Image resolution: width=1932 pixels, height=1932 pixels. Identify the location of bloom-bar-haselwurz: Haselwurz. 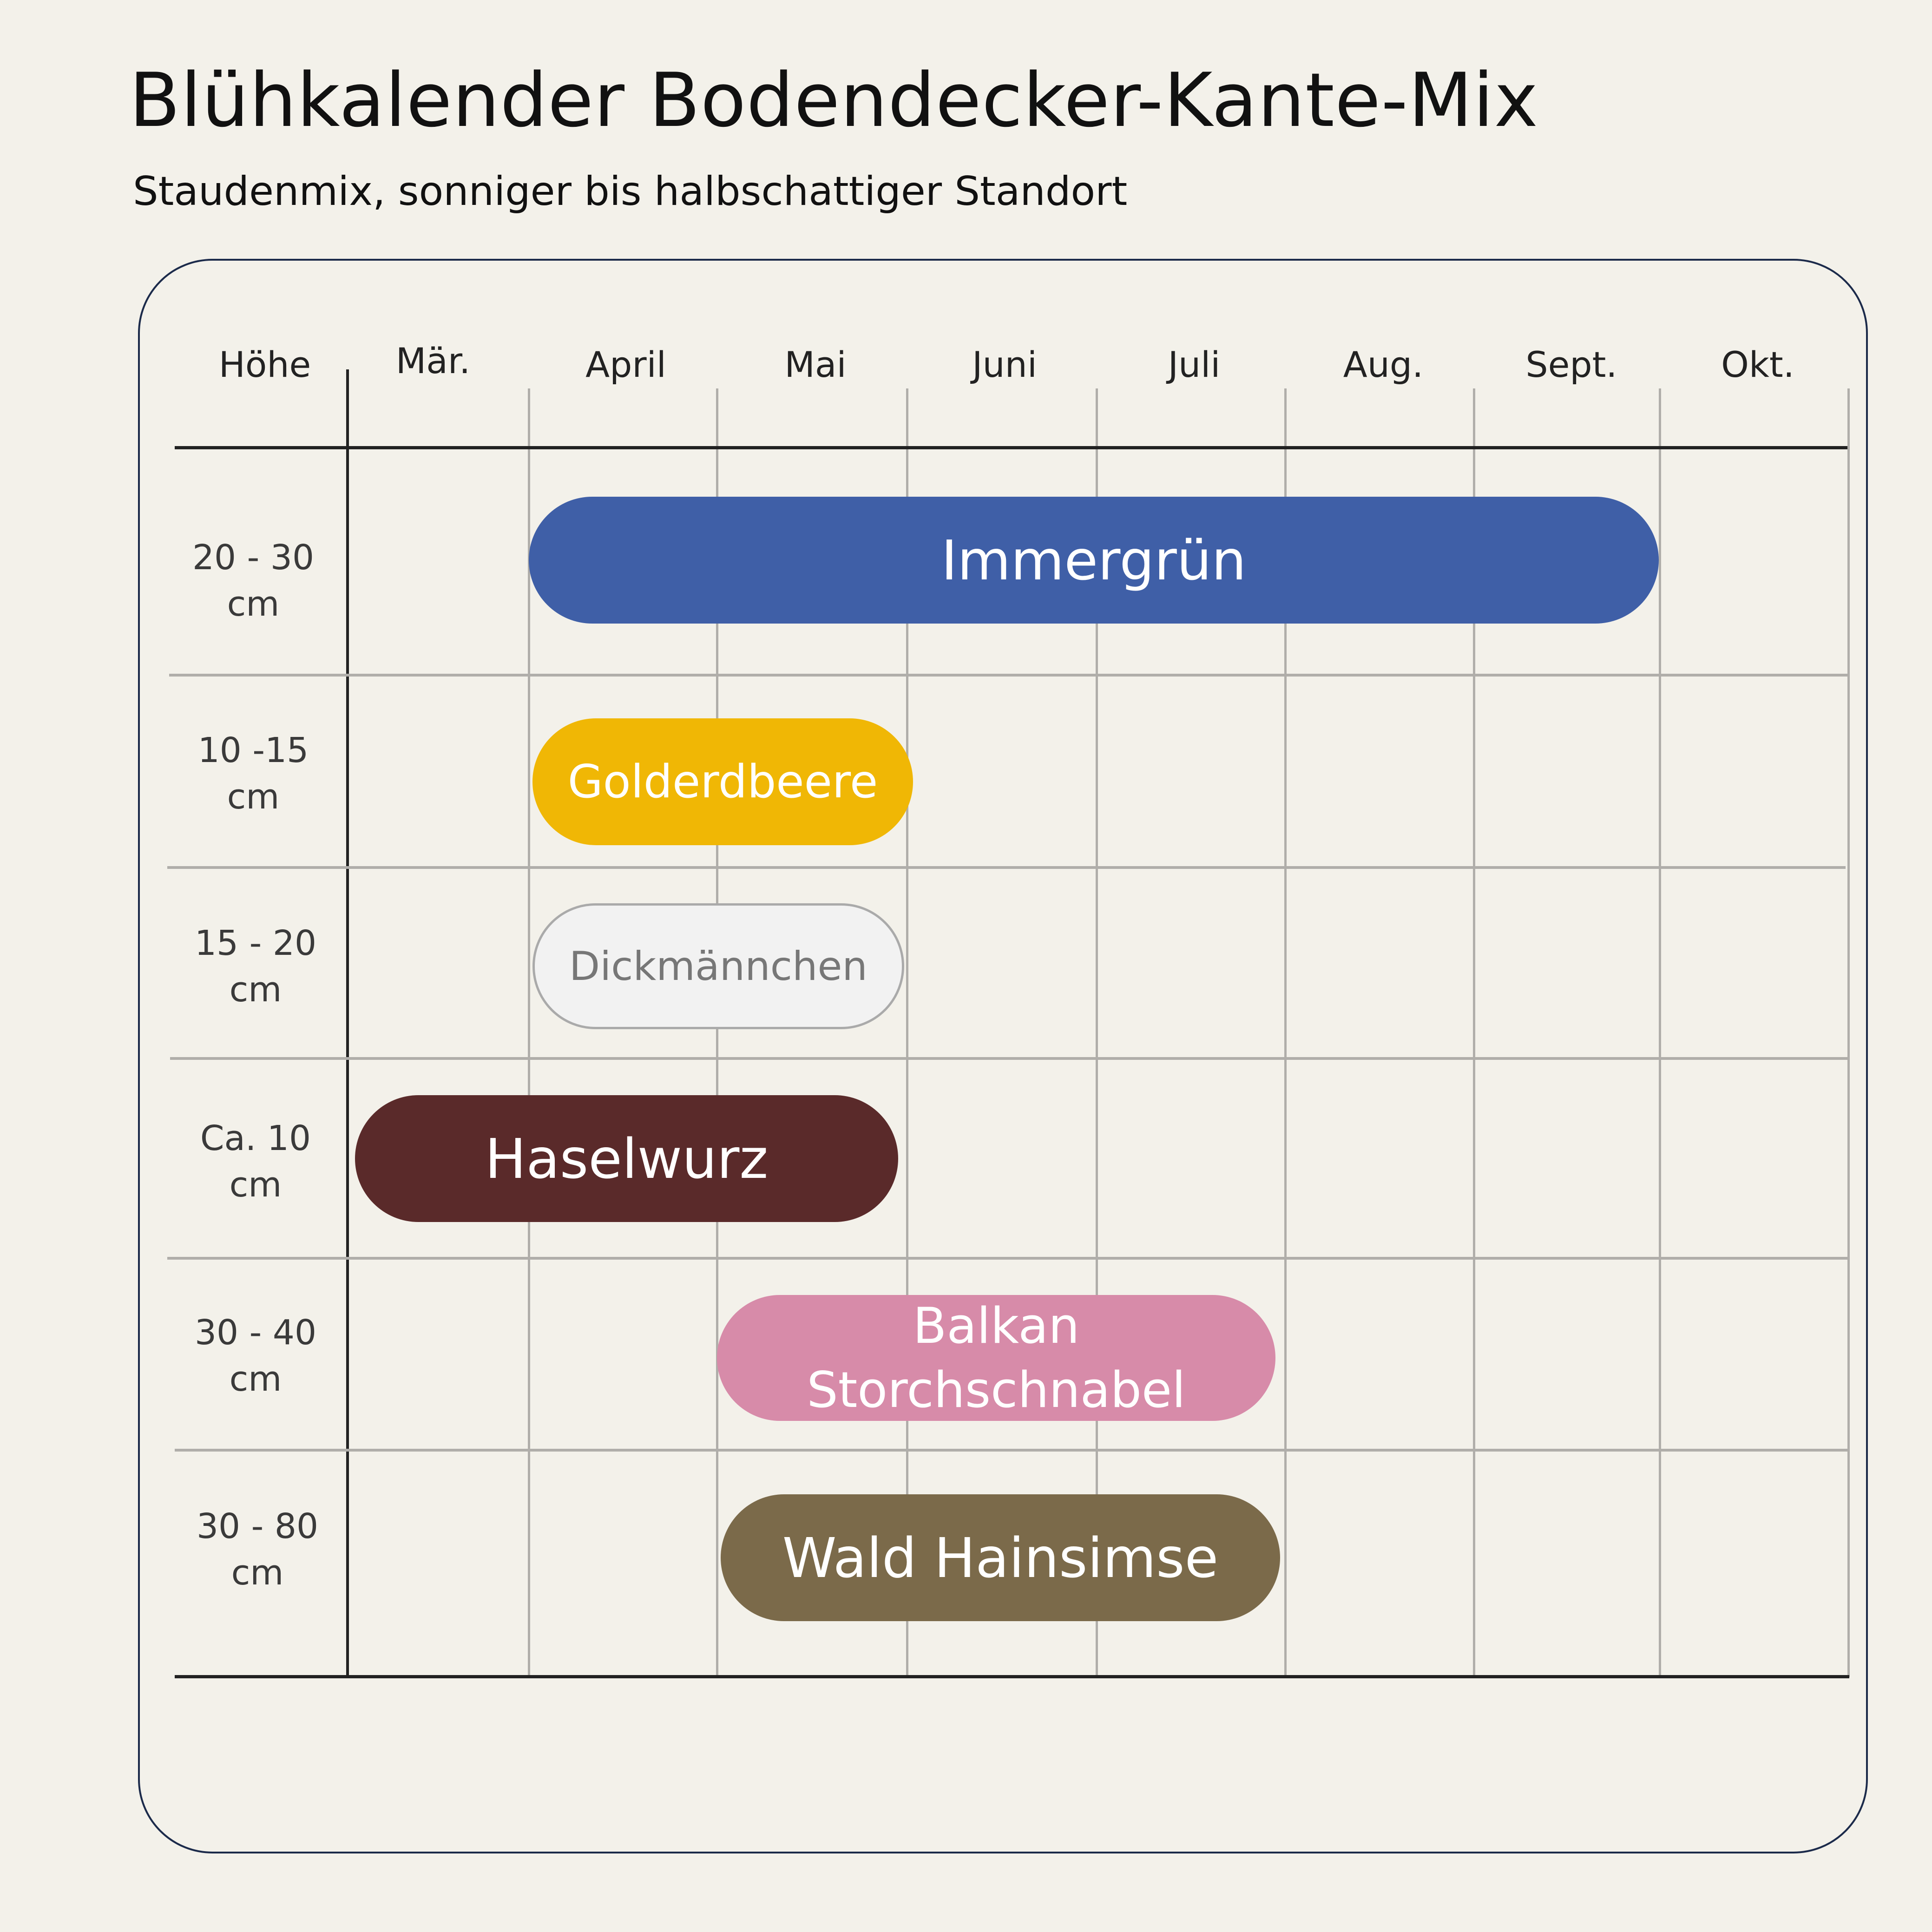
(626, 1158).